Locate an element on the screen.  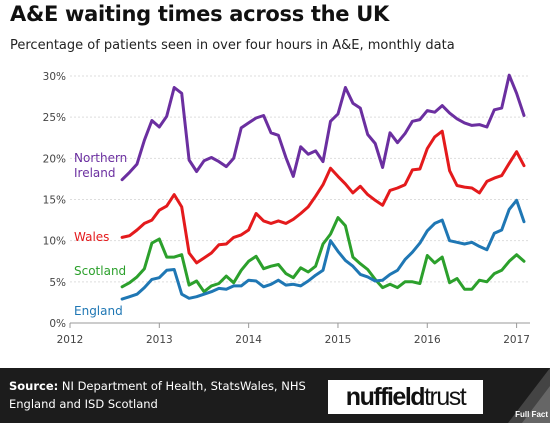
x-tick-label: 2013 is located at coordinates (159, 340).